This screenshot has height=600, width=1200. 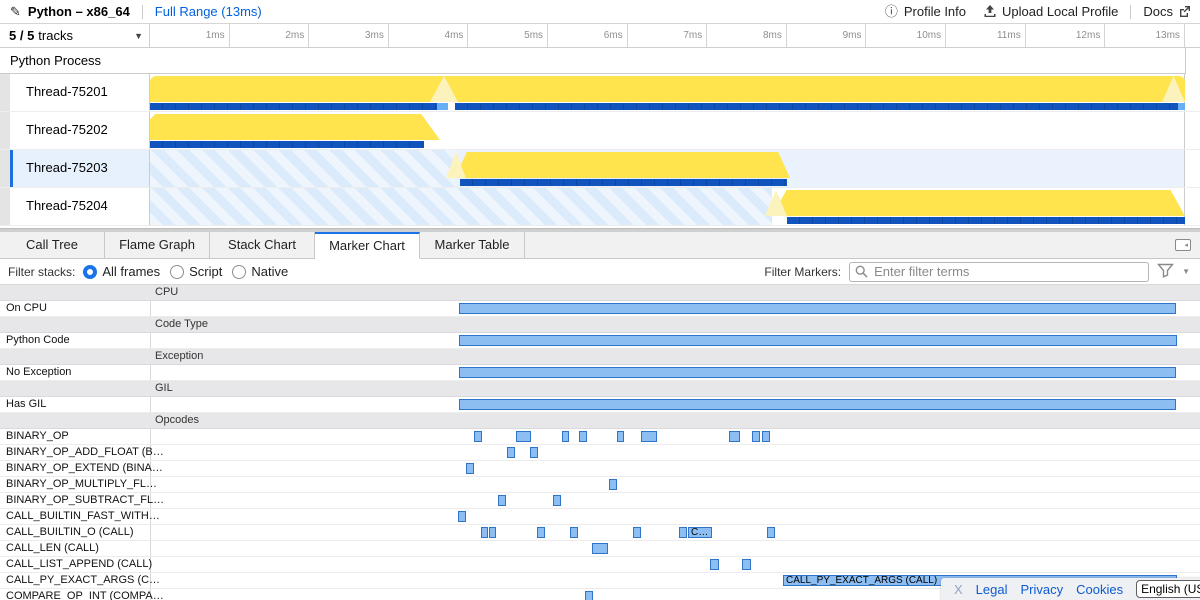 What do you see at coordinates (600, 230) in the screenshot?
I see `panel-splitter` at bounding box center [600, 230].